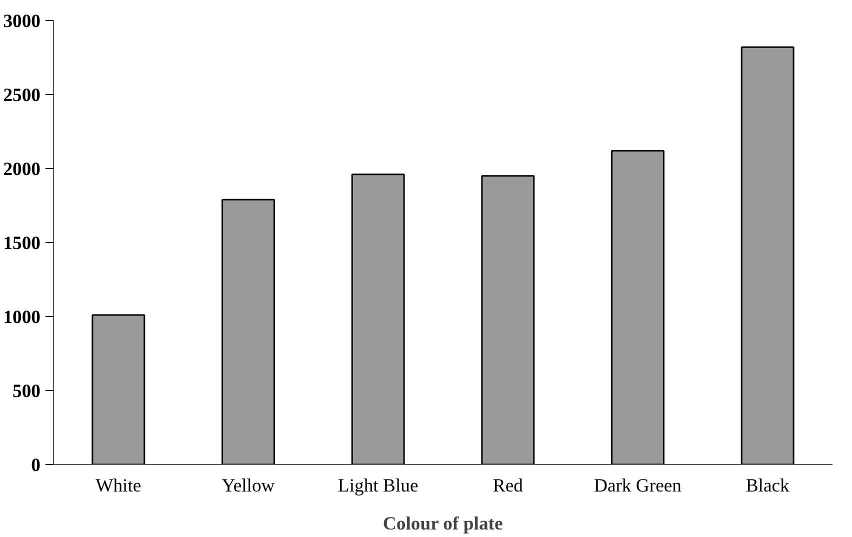 Image resolution: width=852 pixels, height=537 pixels. Describe the element at coordinates (508, 486) in the screenshot. I see `x-tick-label: Red` at that location.